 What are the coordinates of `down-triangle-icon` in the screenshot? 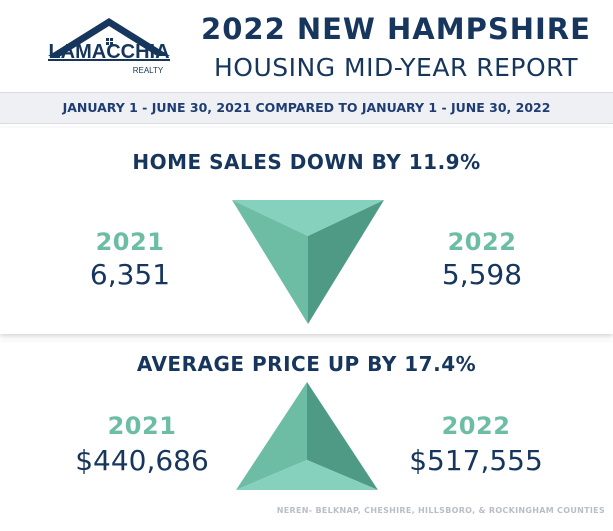 It's located at (308, 262).